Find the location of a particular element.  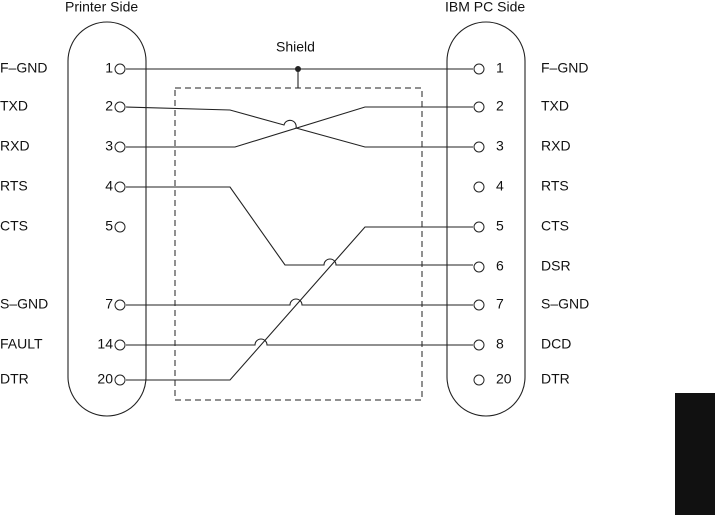

right-pin-number: 1 is located at coordinates (500, 68).